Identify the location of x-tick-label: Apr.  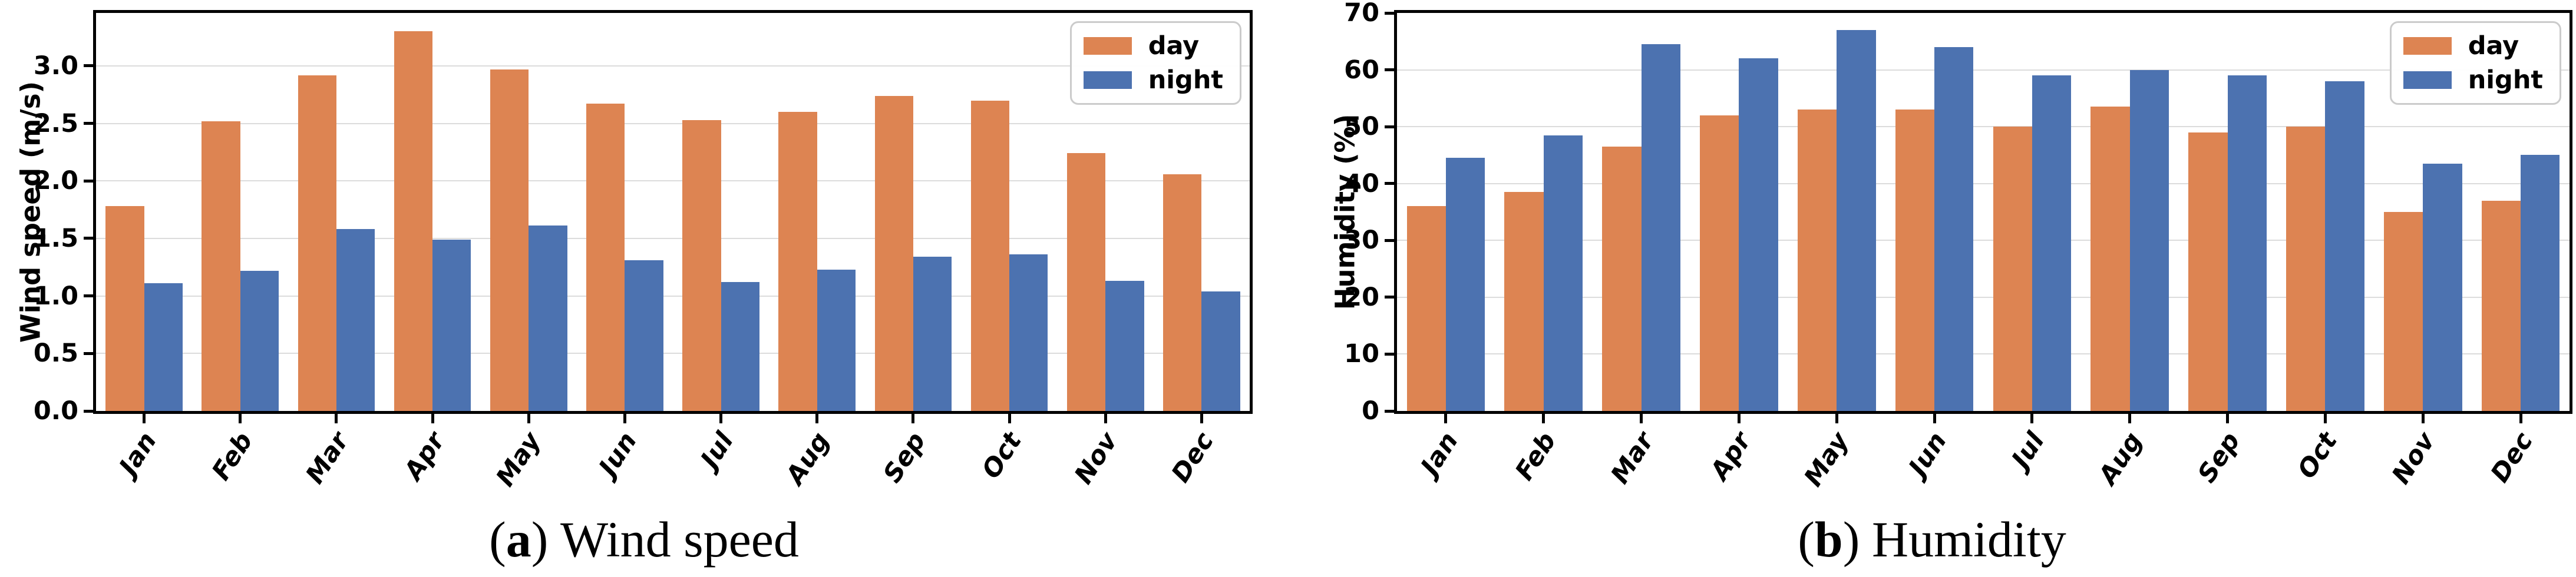
(1731, 456).